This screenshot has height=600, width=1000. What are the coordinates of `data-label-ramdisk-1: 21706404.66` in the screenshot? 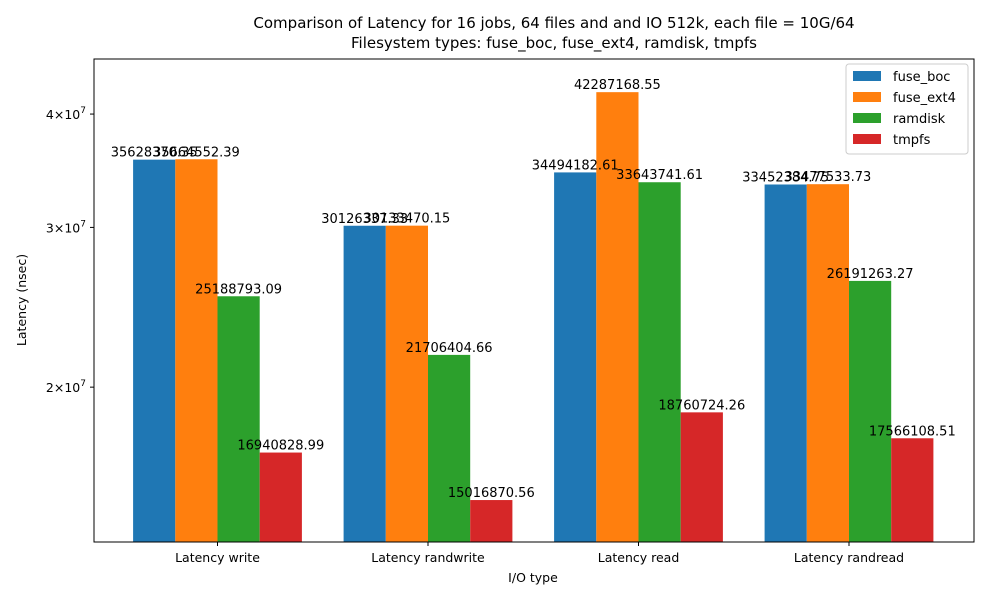 It's located at (449, 348).